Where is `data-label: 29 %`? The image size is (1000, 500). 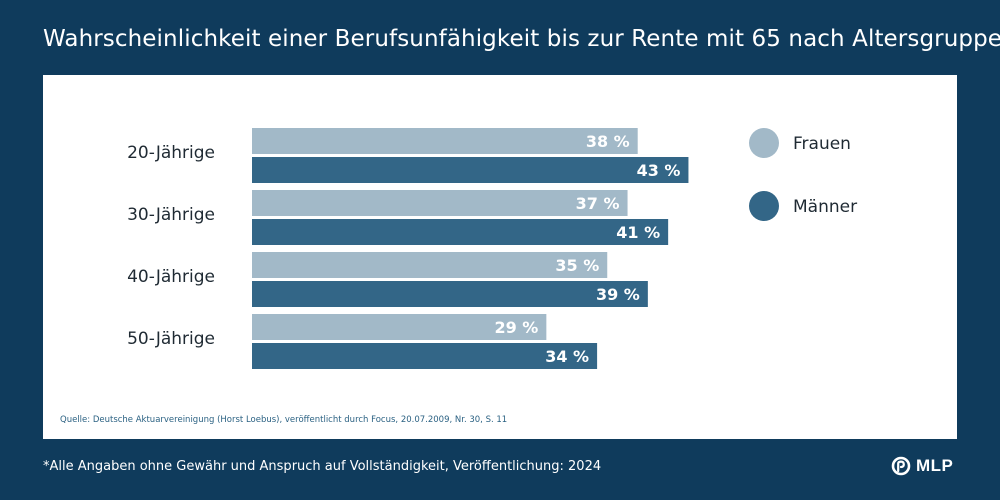 data-label: 29 % is located at coordinates (516, 327).